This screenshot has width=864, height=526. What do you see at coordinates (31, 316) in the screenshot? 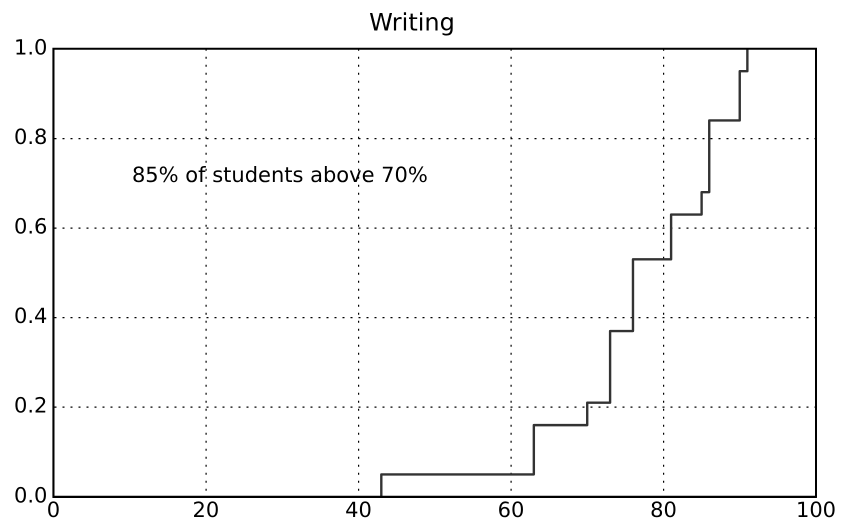
I see `y-tick-label: 0.4` at bounding box center [31, 316].